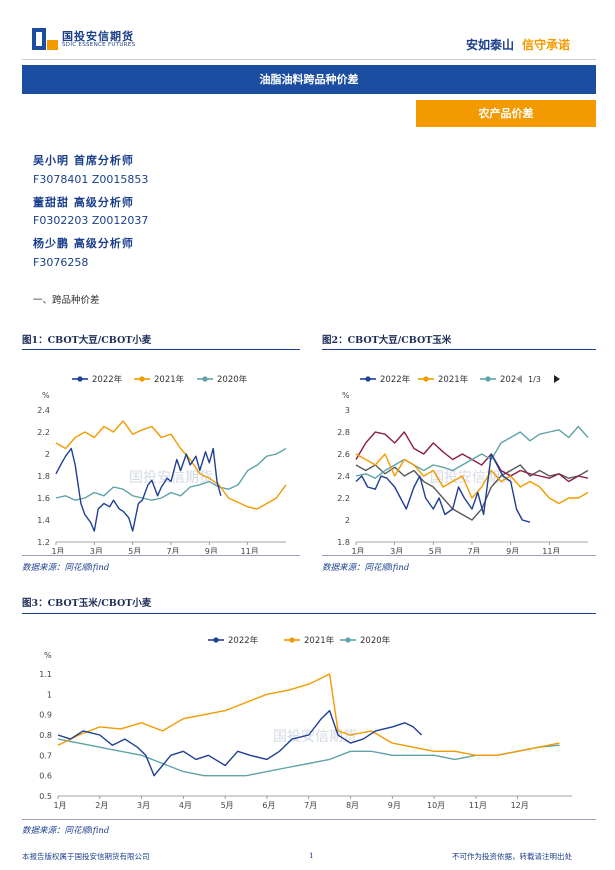  Describe the element at coordinates (473, 550) in the screenshot. I see `fig2-x-tick: 7月` at that location.